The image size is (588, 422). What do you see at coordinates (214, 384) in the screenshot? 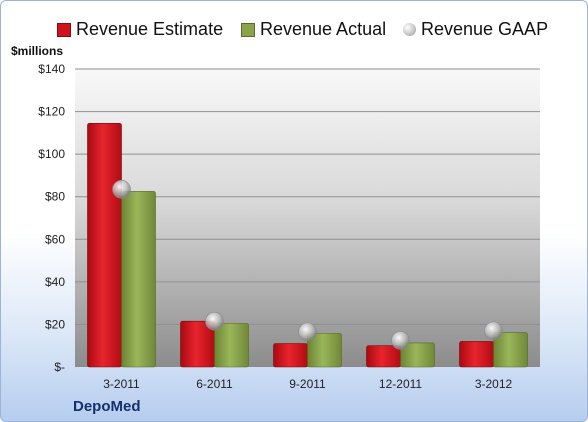
I see `x-tick-label: 6-2011` at bounding box center [214, 384].